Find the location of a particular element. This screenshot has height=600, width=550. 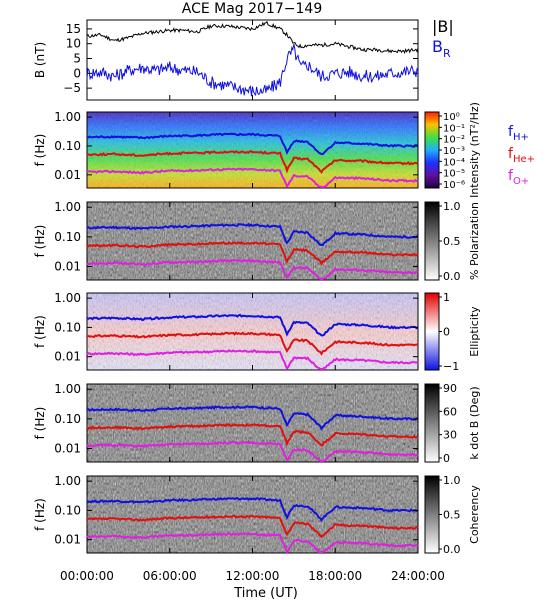

colorbar-tick-label: 10⁻¹ is located at coordinates (454, 128).